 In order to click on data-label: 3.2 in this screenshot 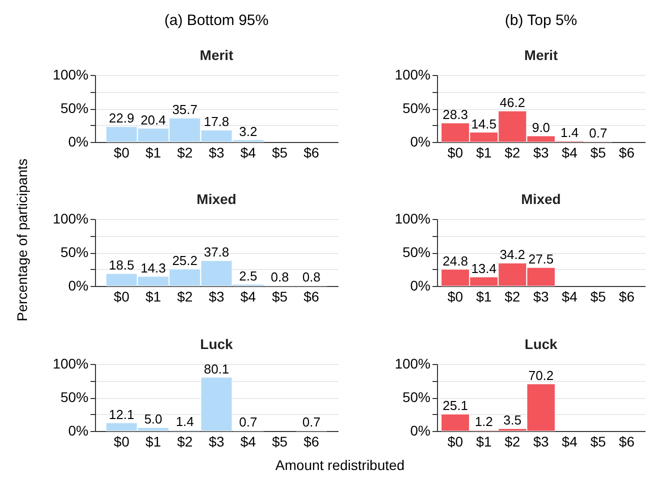, I will do `click(248, 131)`.